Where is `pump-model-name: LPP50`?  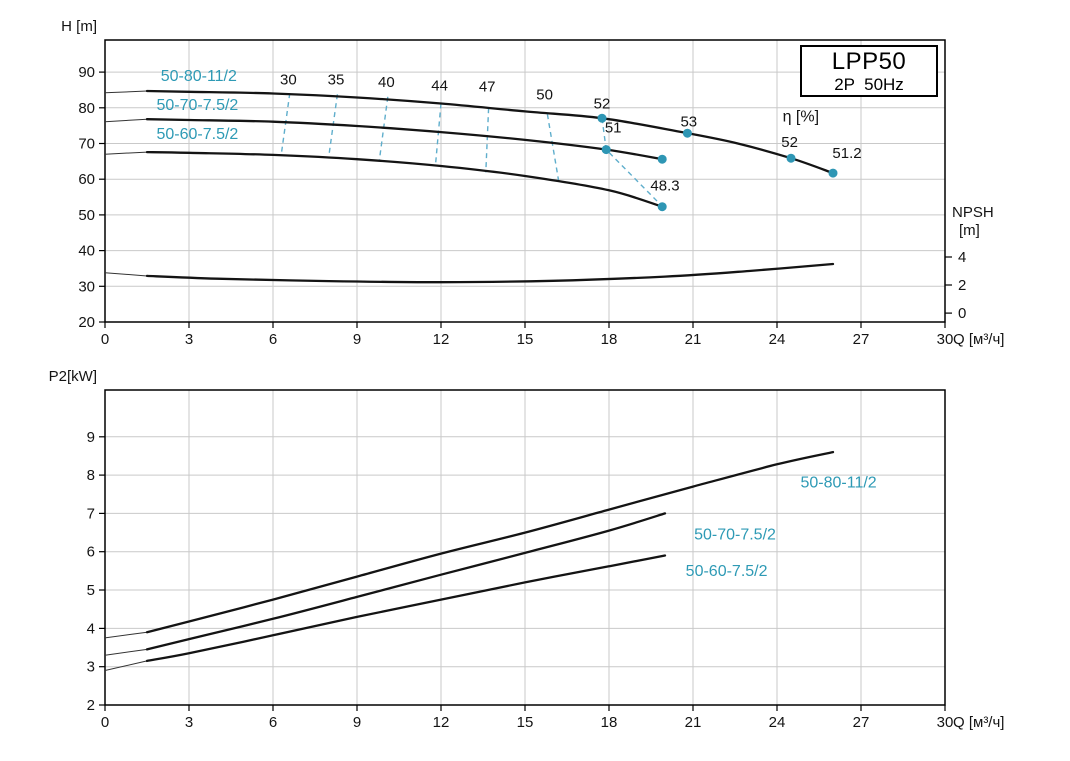 pump-model-name: LPP50 is located at coordinates (869, 61).